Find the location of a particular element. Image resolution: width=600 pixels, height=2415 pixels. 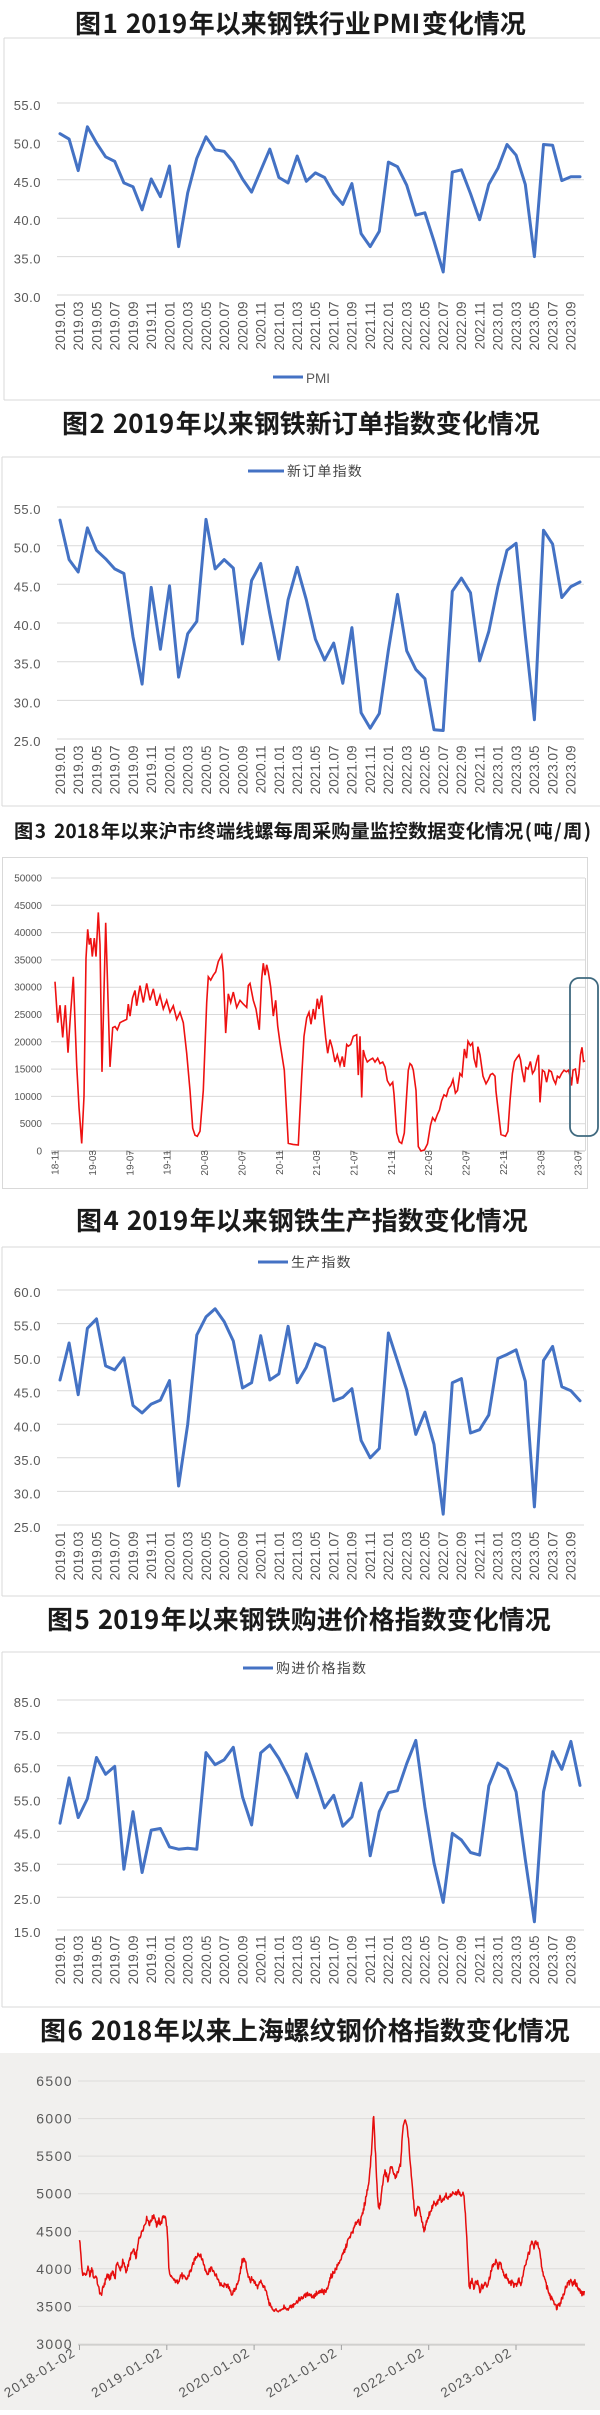

svg-text: 85.0 is located at coordinates (27, 1702).